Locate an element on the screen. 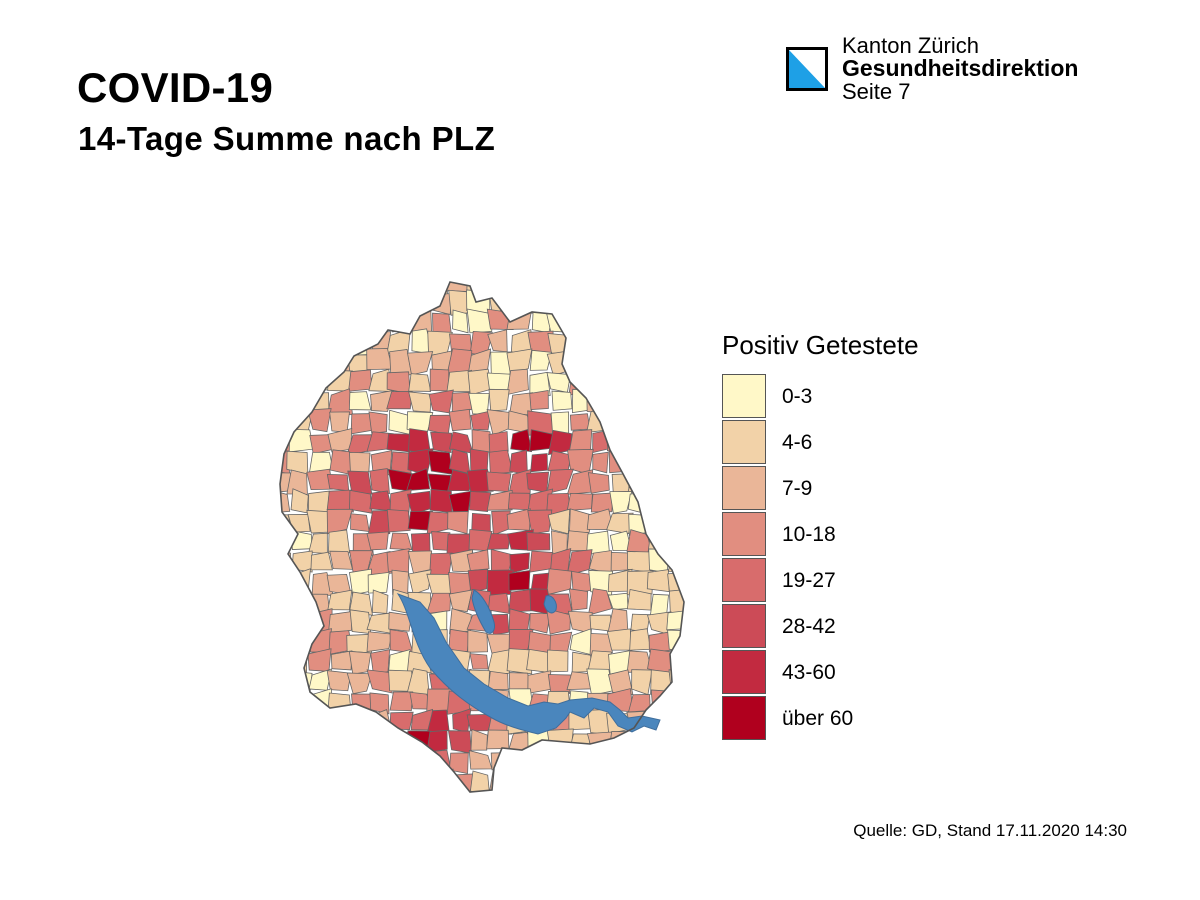  legend-item: 19-27 is located at coordinates (872, 580).